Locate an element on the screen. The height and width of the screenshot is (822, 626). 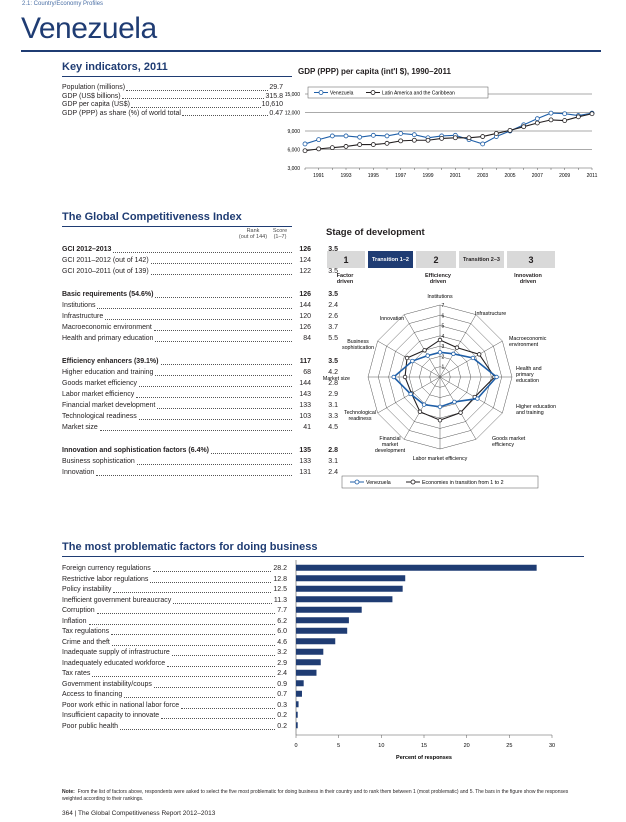
gci-rank: 131 is located at coordinates (305, 472).